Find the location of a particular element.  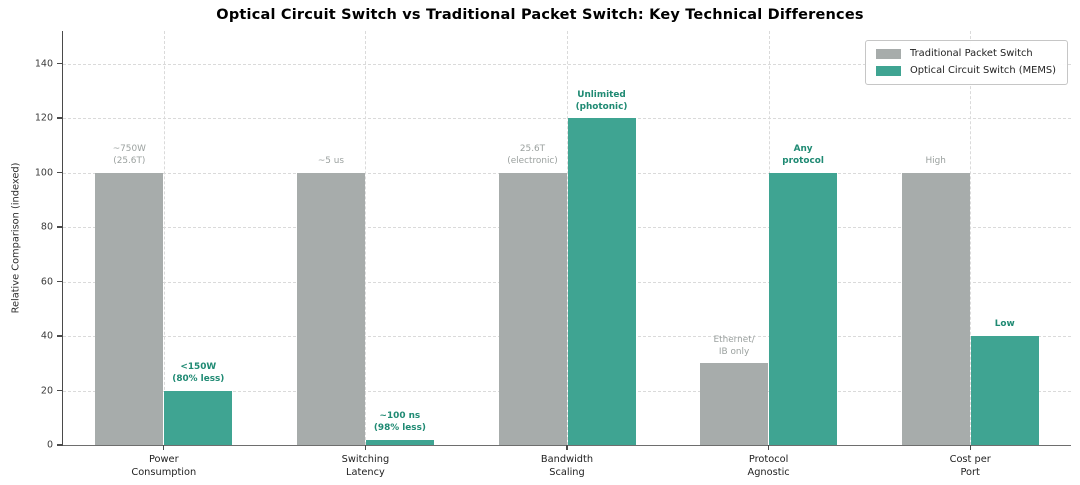

bar-annotation: <150W (80% less) is located at coordinates (198, 373).